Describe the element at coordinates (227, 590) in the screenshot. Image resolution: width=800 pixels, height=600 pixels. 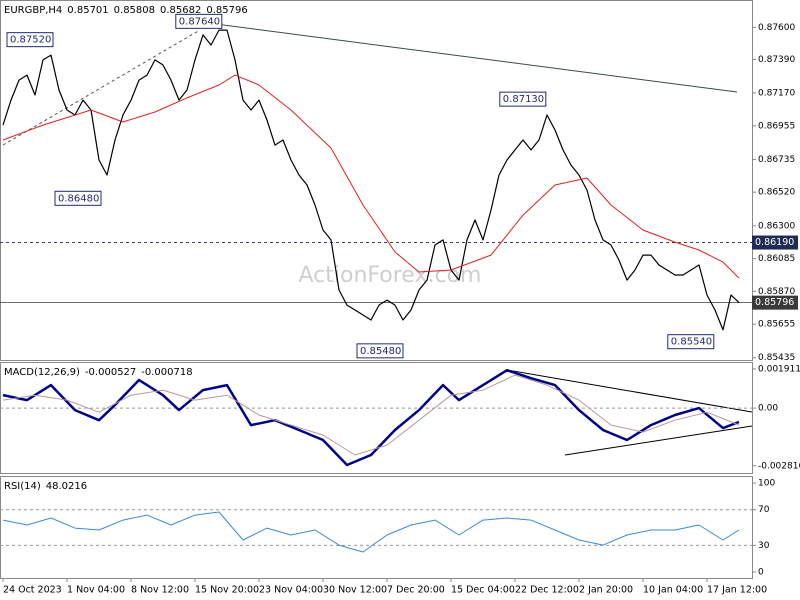
I see `x-tick-label: 15 Nov 20:00` at that location.